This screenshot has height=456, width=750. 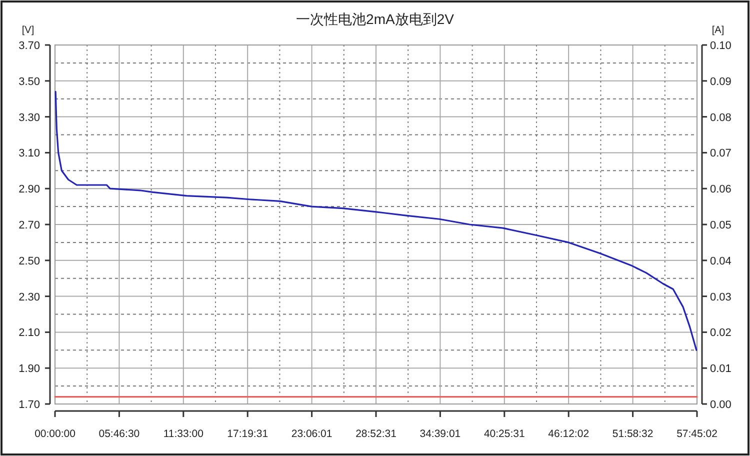 I want to click on x-tick-label: 34:39:01, so click(x=440, y=434).